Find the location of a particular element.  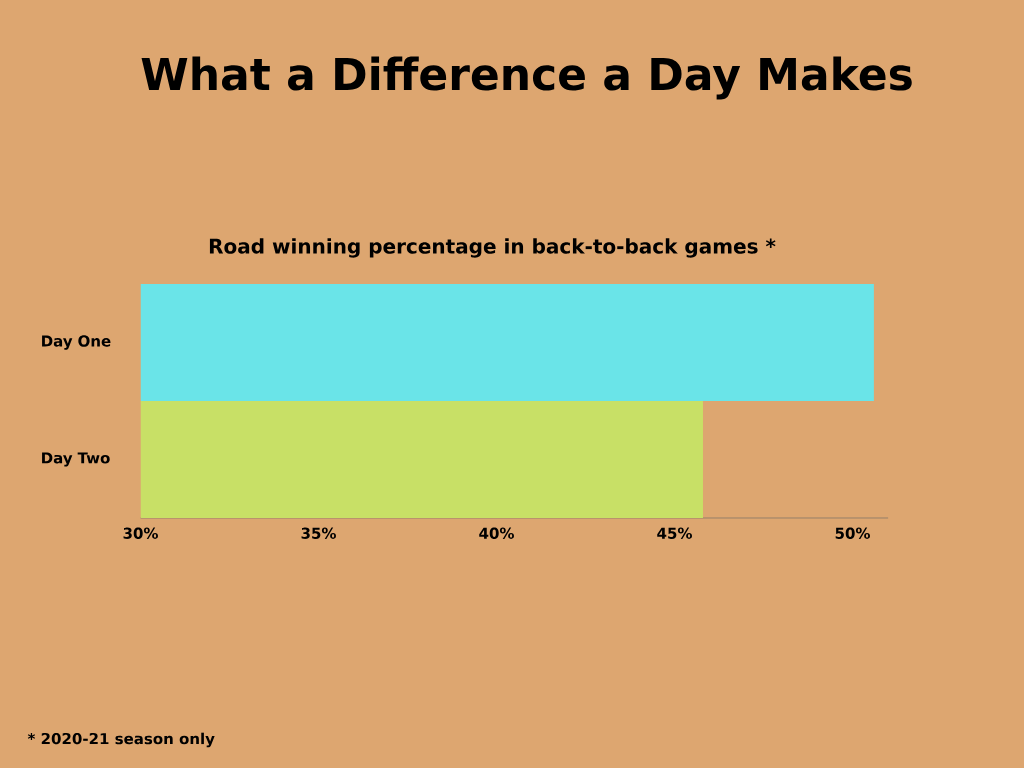

chart-subtitle: Road winning percentage in back-to-back games * is located at coordinates (492, 248).